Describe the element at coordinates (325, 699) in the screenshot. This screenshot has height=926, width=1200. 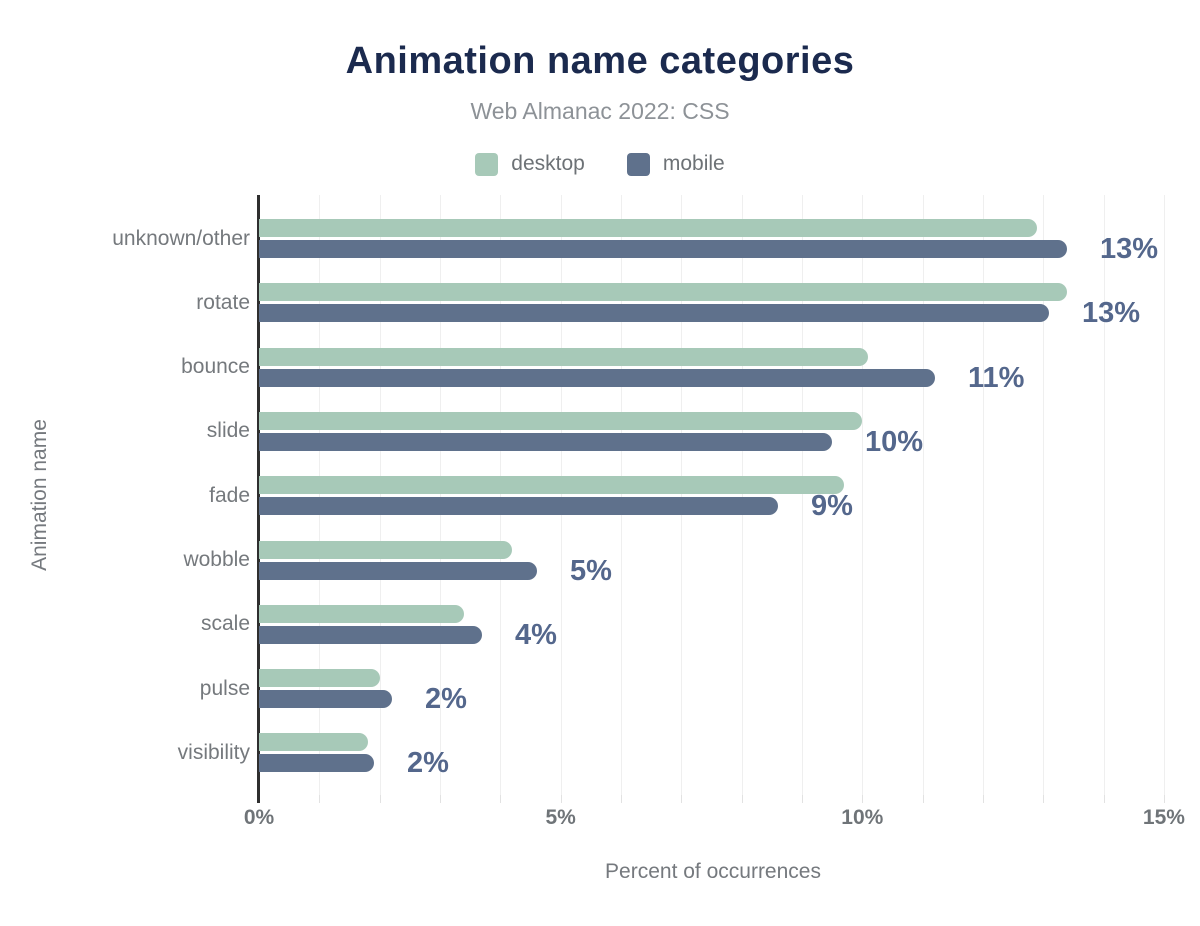
I see `bar-mobile-pulse` at that location.